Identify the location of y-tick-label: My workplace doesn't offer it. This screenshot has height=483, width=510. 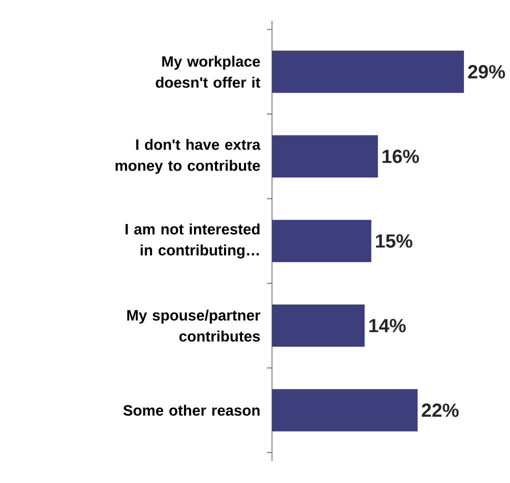
(208, 72).